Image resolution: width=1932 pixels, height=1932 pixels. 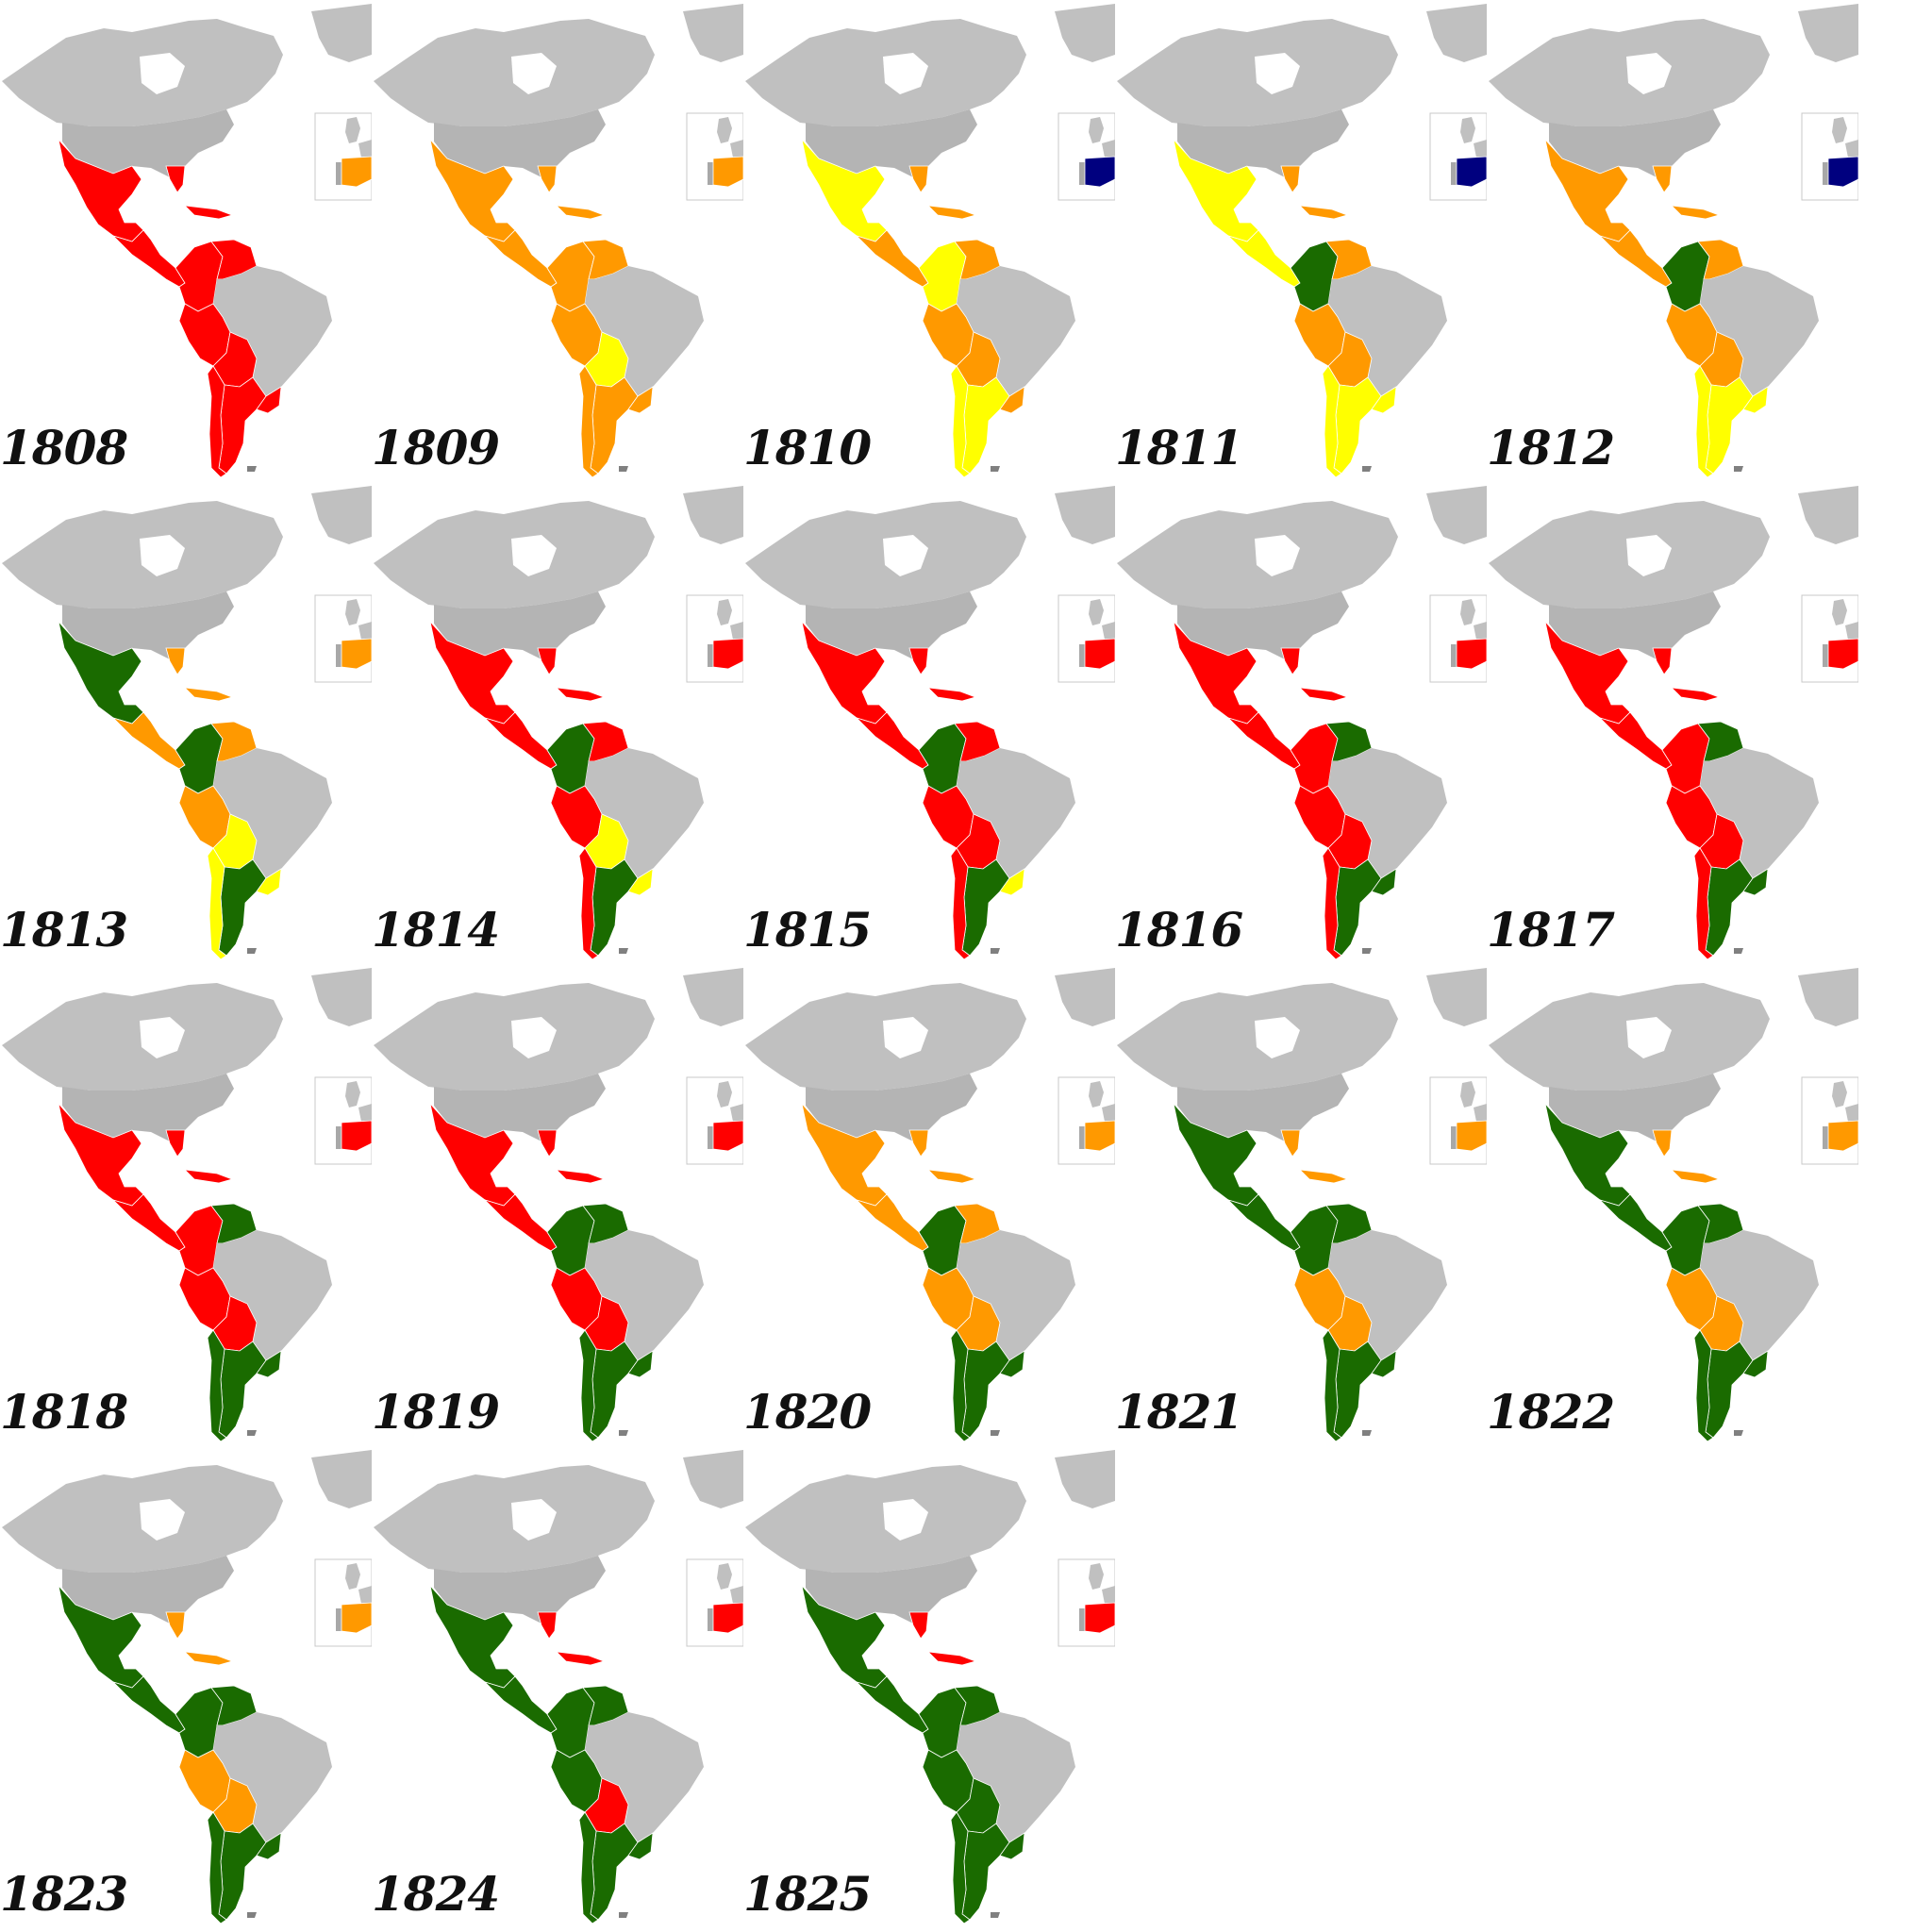 What do you see at coordinates (807, 1412) in the screenshot?
I see `year-label: 1820` at bounding box center [807, 1412].